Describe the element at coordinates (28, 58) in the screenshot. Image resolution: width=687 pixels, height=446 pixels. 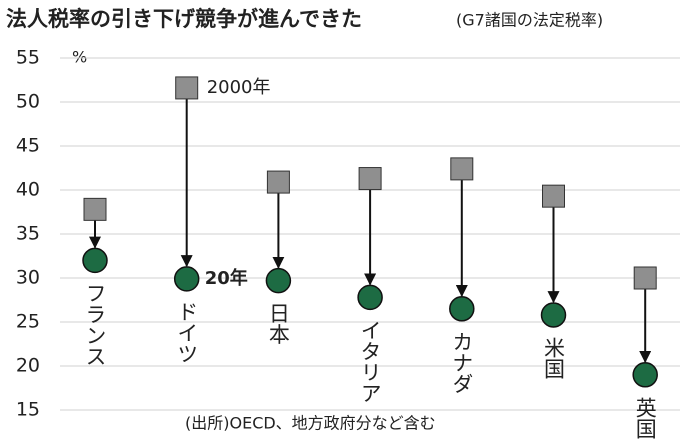
I see `y-tick-label: 55` at that location.